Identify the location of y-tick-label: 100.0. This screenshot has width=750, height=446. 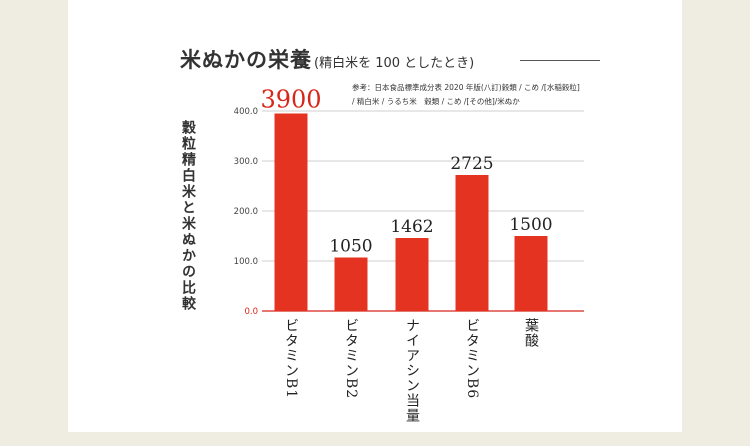
(246, 262).